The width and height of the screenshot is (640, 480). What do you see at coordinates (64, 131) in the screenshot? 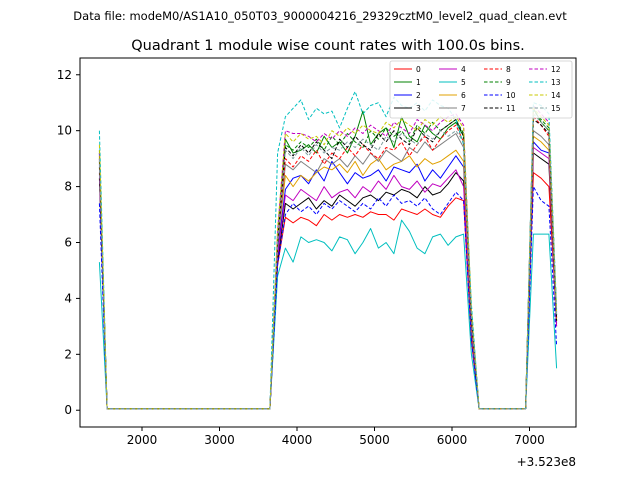
I see `y-tick-label: 10` at bounding box center [64, 131].